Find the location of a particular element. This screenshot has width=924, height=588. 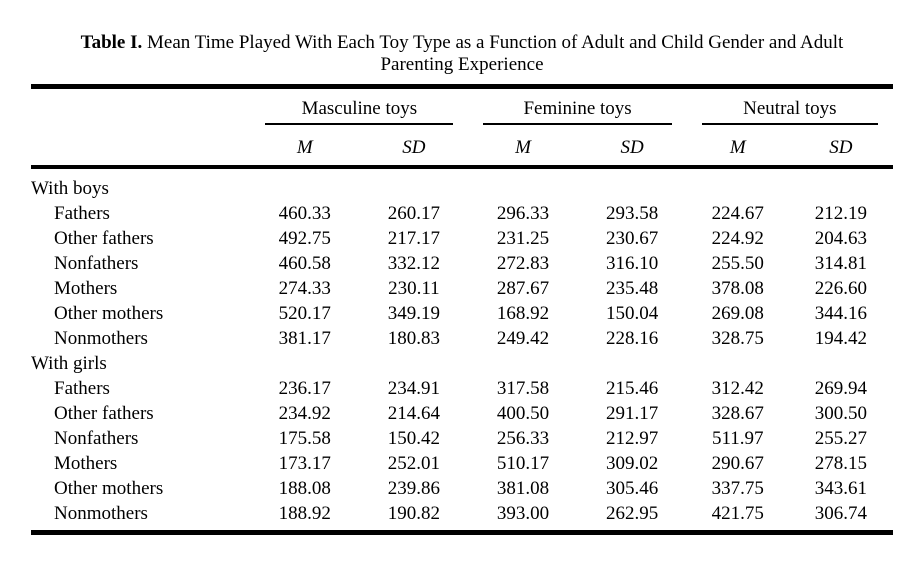

cell-value: 381.17 is located at coordinates (304, 338).